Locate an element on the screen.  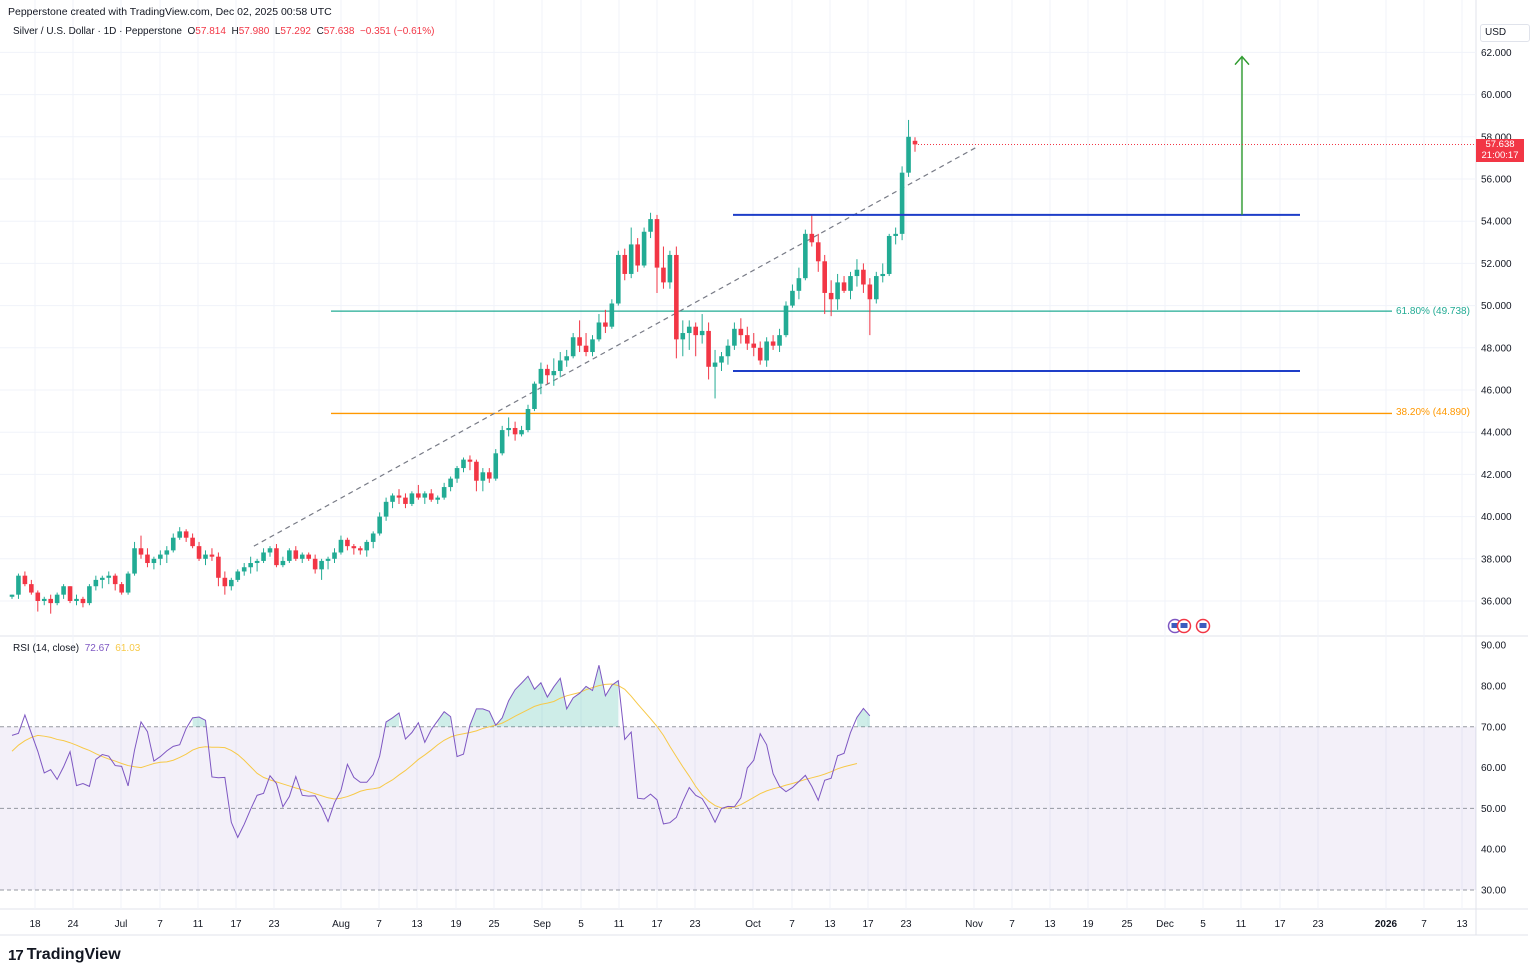
time-tick-label: 25 is located at coordinates (1127, 924).